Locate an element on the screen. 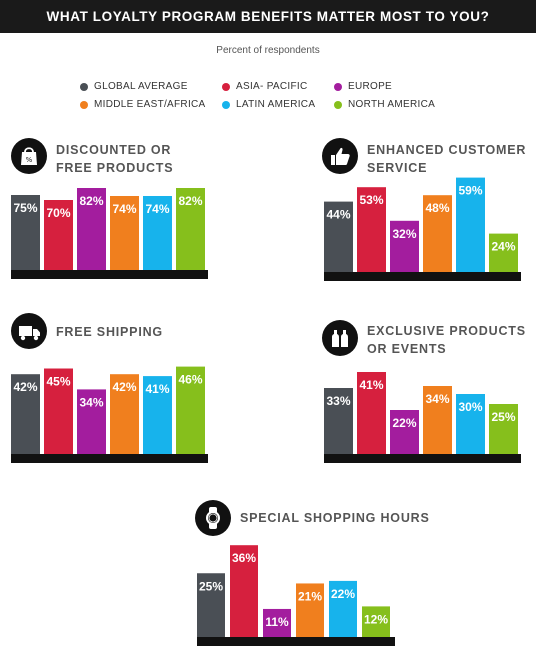  legend-label: NORTH AMERICA is located at coordinates (392, 104).